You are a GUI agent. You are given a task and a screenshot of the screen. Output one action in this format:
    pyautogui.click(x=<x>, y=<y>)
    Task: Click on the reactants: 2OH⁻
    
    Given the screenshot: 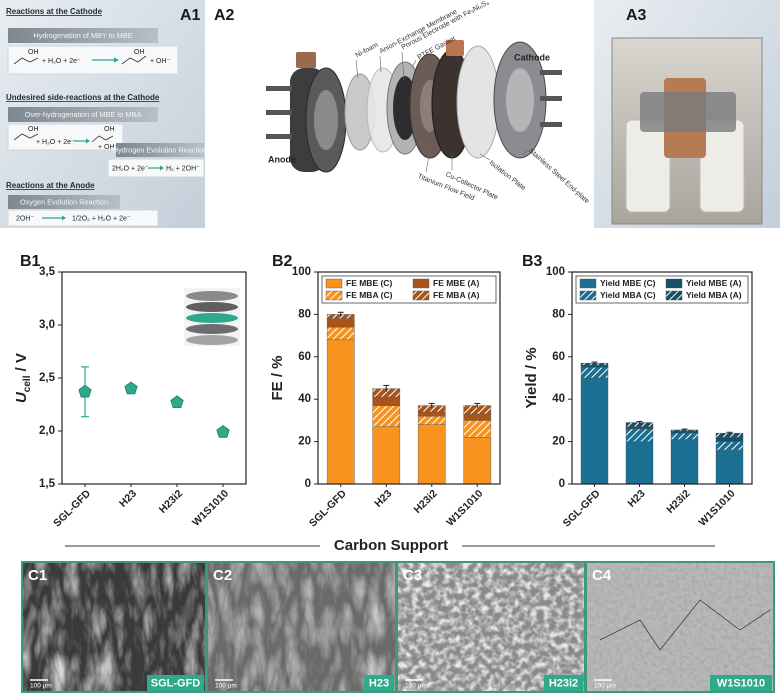 What is the action you would take?
    pyautogui.click(x=25, y=218)
    